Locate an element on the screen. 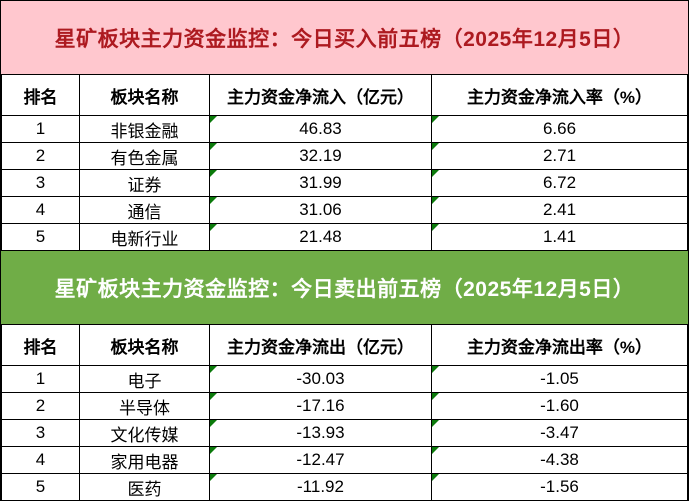 Image resolution: width=689 pixels, height=501 pixels. table-row: 1 非银金融 46.83 6.66 is located at coordinates (344, 129).